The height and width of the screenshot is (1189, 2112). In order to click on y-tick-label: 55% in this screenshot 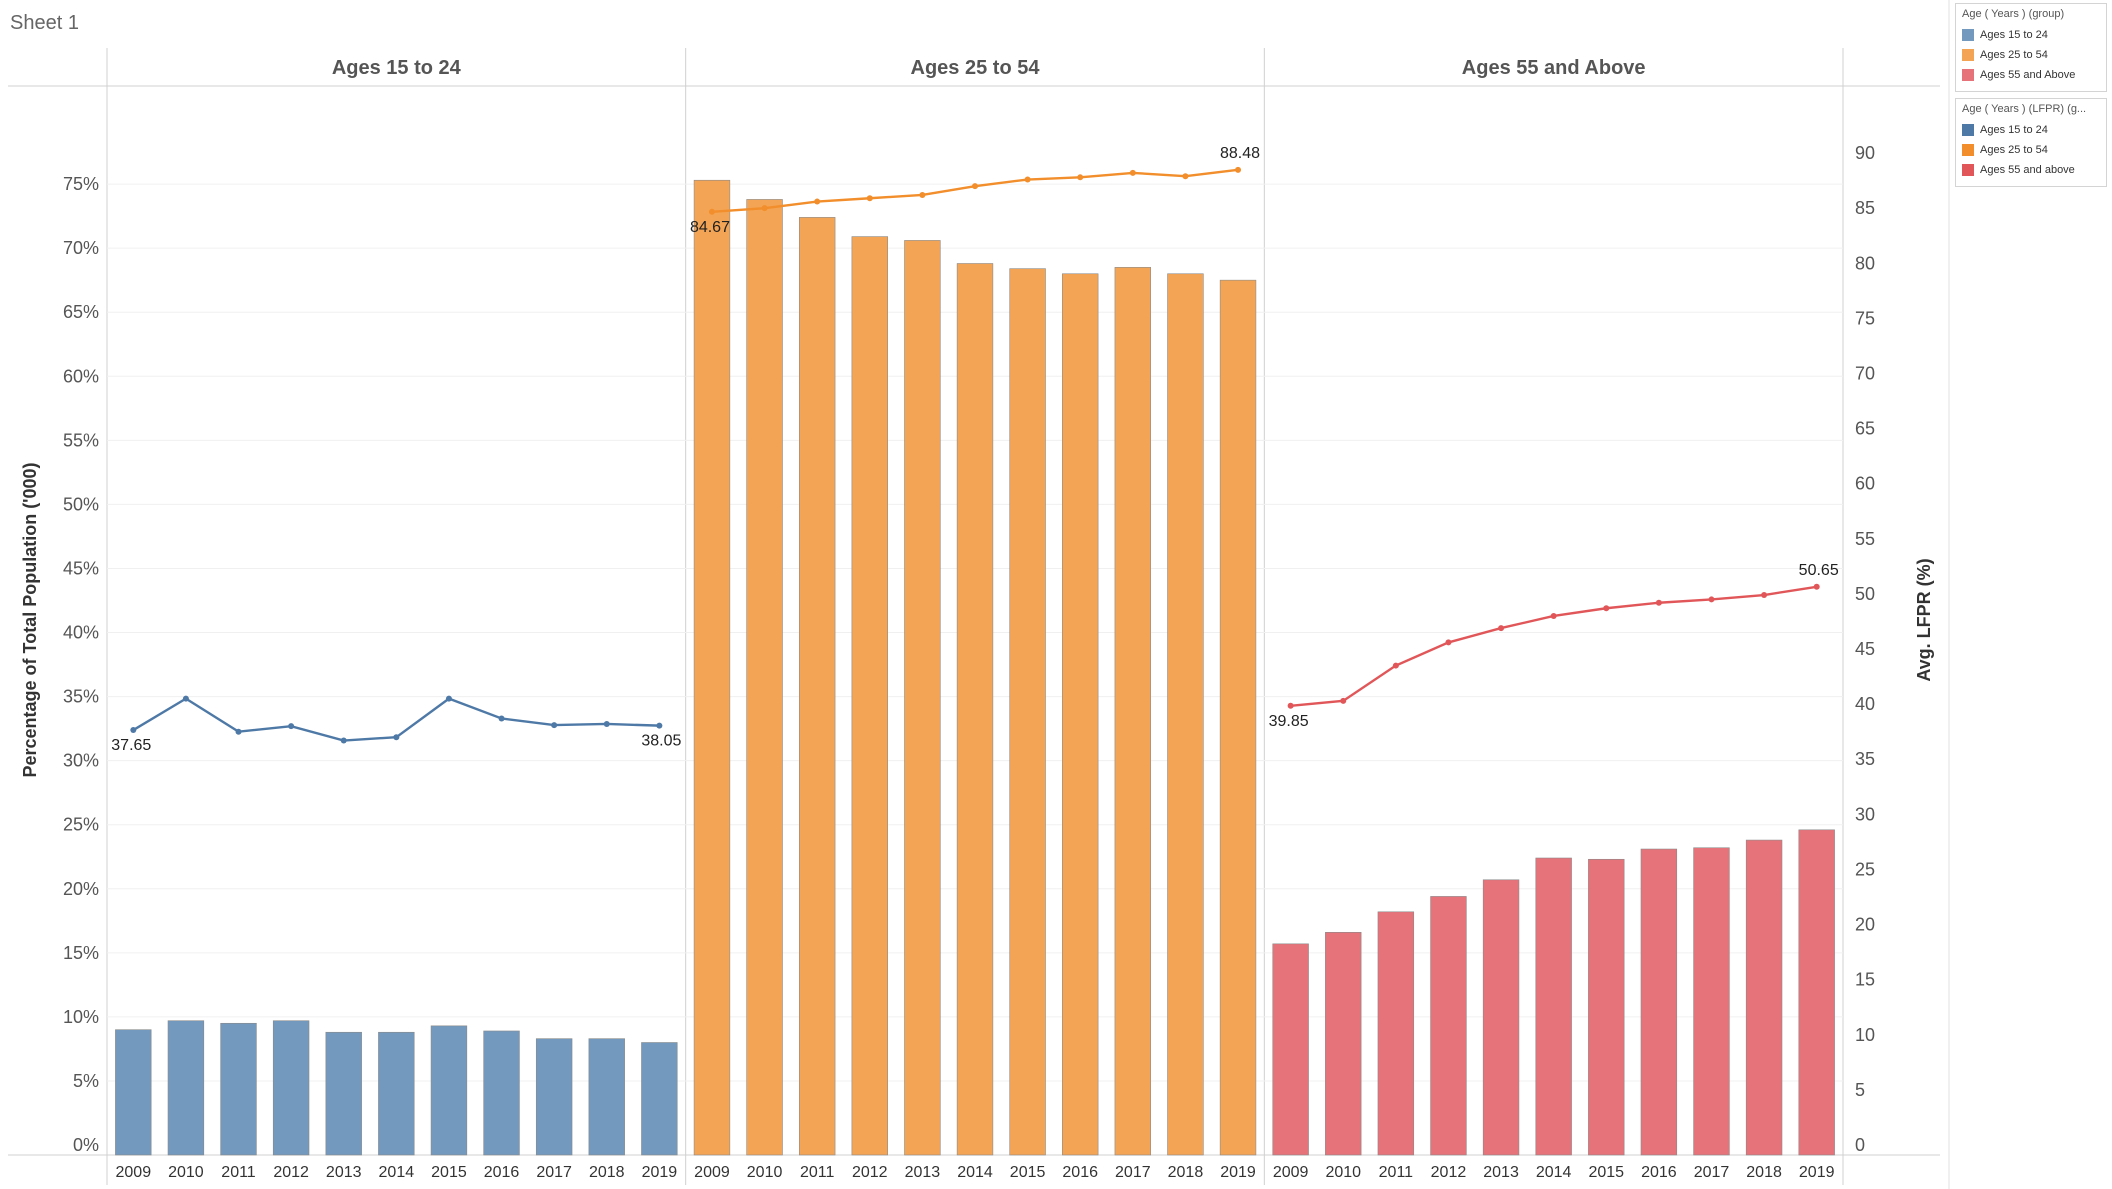, I will do `click(81, 440)`.